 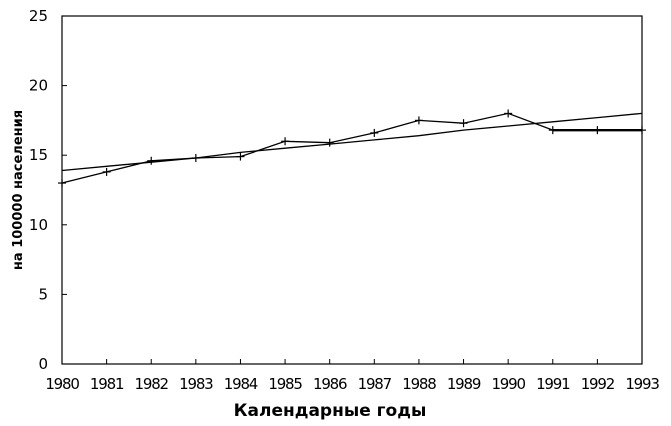 What do you see at coordinates (43, 364) in the screenshot?
I see `y-tick-label: 0` at bounding box center [43, 364].